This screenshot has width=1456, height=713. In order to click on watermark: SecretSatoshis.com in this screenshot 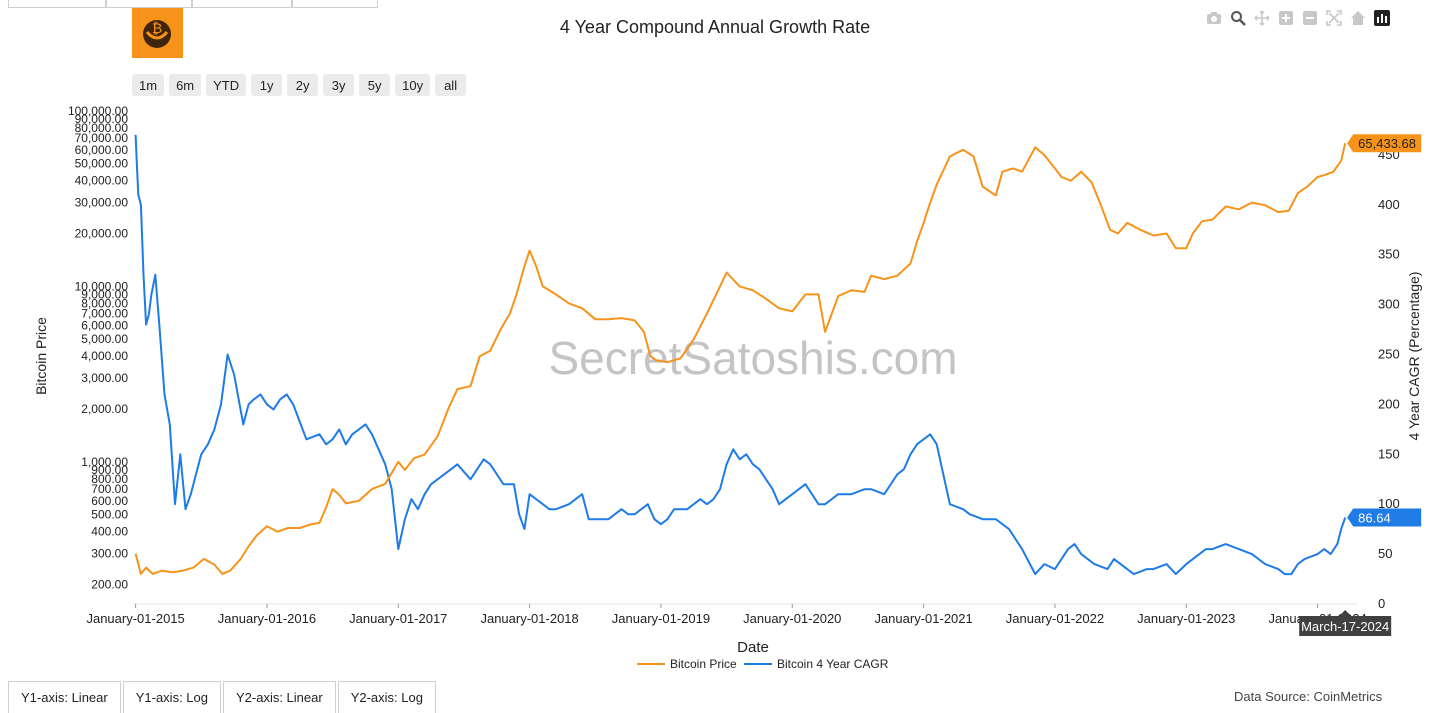, I will do `click(752, 358)`.